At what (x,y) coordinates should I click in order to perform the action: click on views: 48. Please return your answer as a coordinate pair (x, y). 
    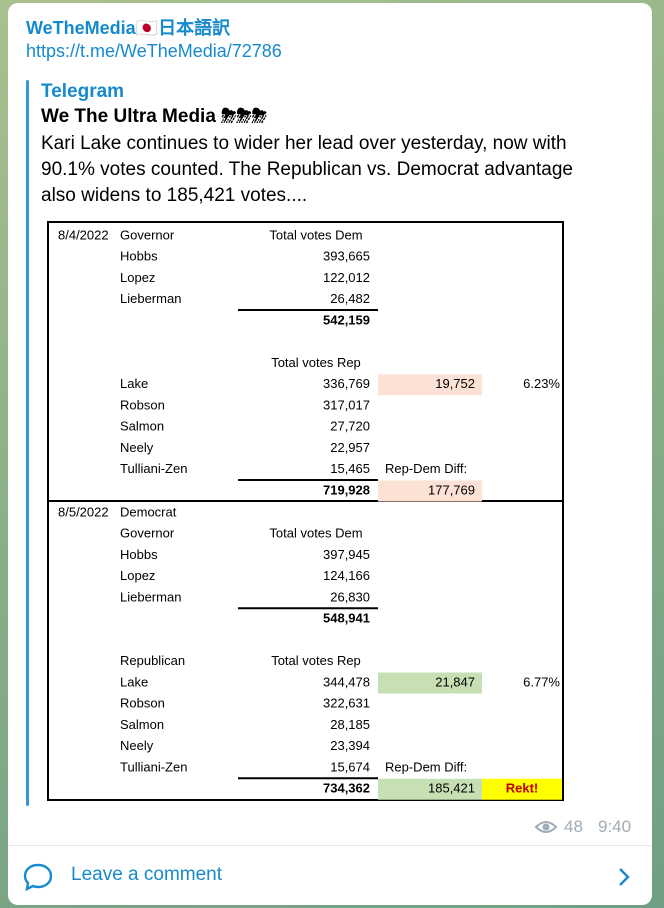
    Looking at the image, I should click on (573, 826).